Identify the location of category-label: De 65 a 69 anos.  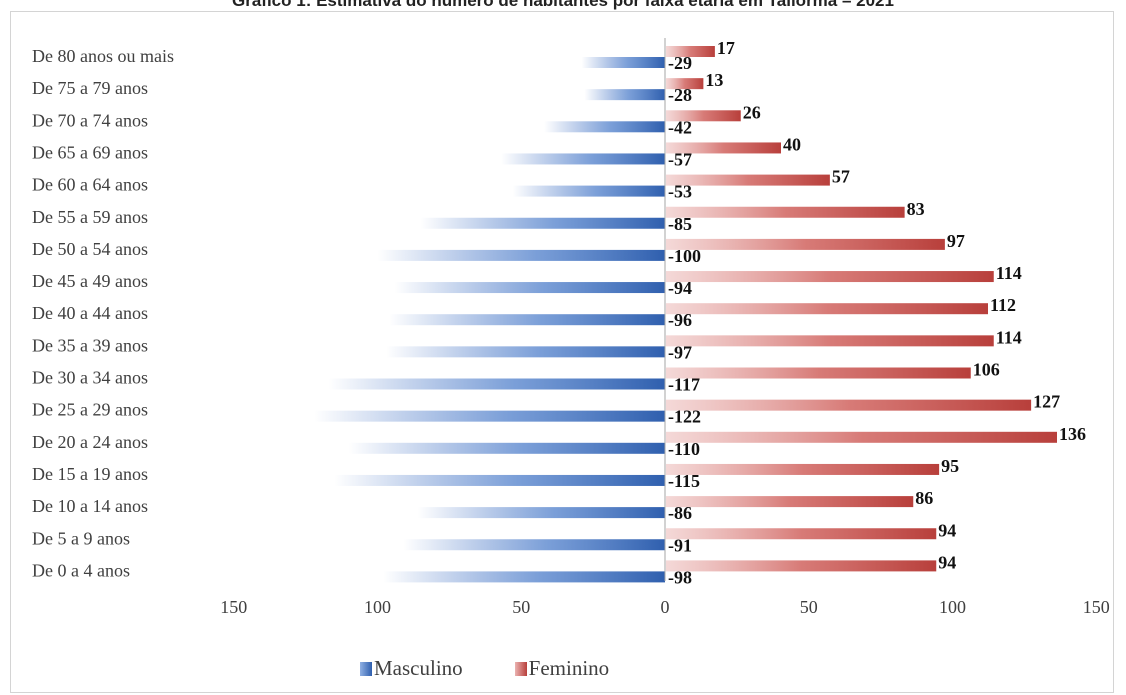
(90, 152).